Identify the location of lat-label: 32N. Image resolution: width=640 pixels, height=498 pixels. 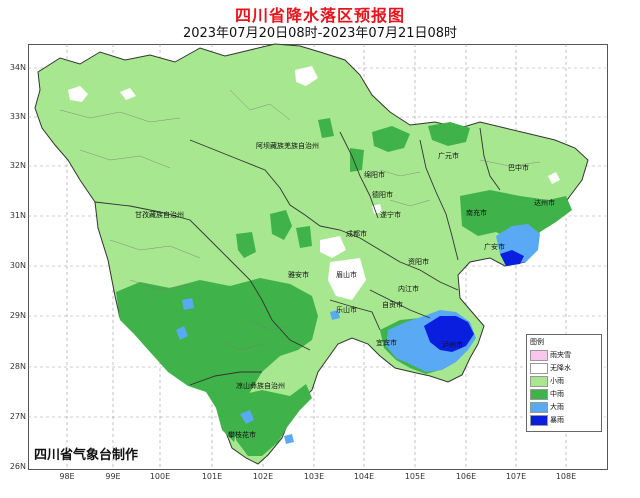
(17, 165).